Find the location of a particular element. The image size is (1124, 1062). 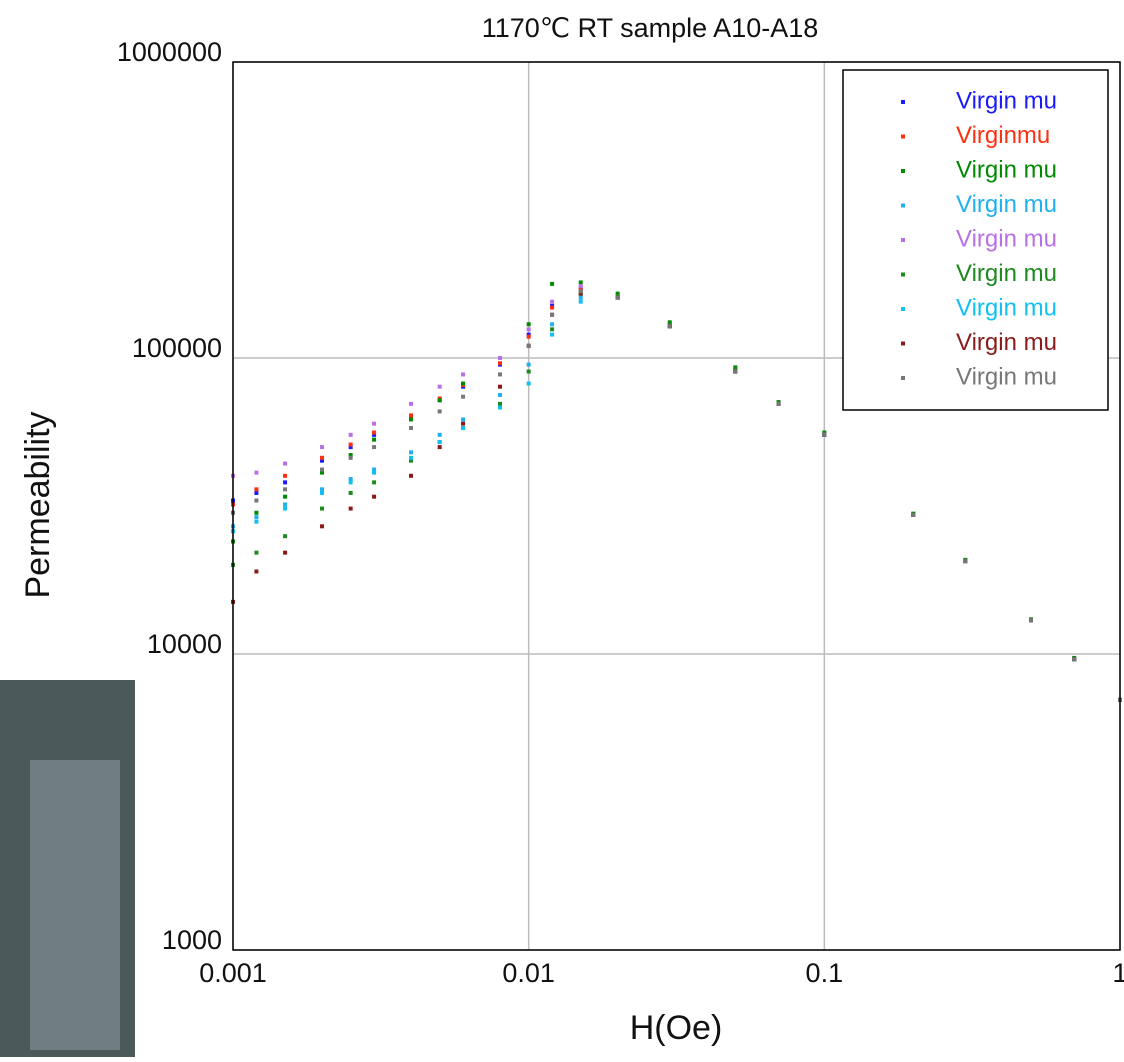

x-tick-label: 0.1 is located at coordinates (825, 973).